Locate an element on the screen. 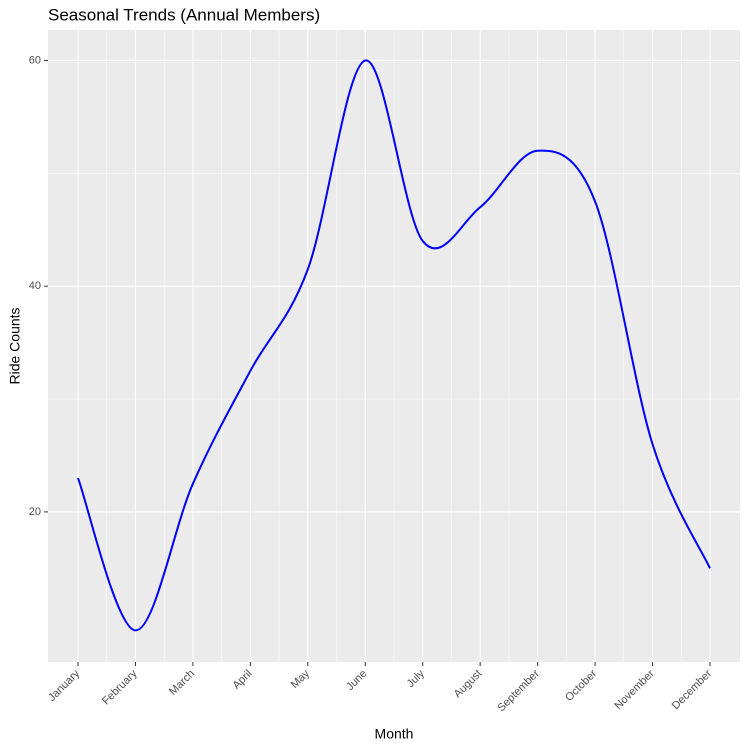 The height and width of the screenshot is (755, 750). x-tick-label: May is located at coordinates (301, 679).